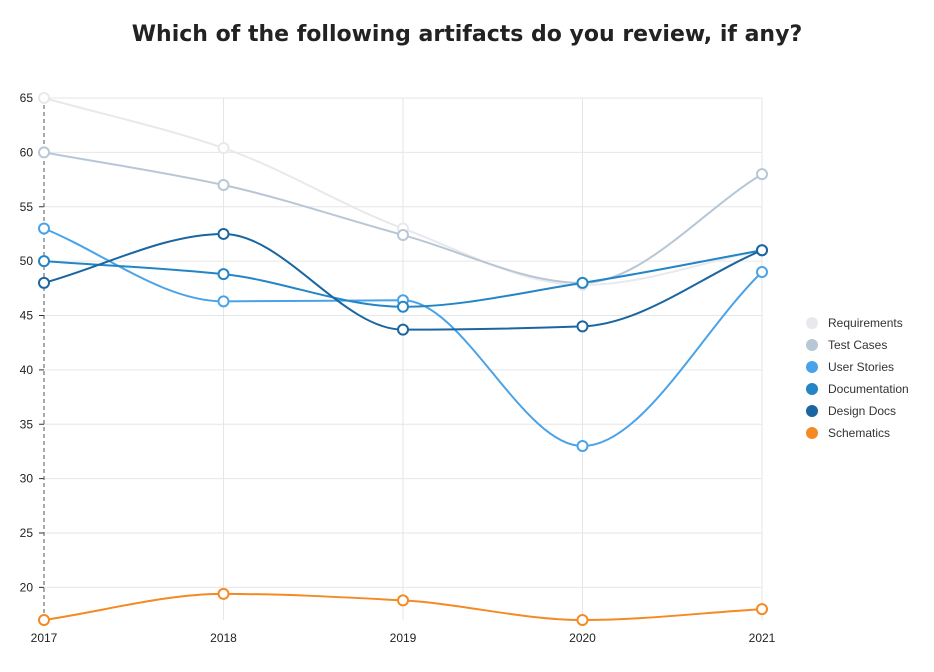 The height and width of the screenshot is (672, 934). I want to click on x-tick-label: 2021, so click(762, 638).